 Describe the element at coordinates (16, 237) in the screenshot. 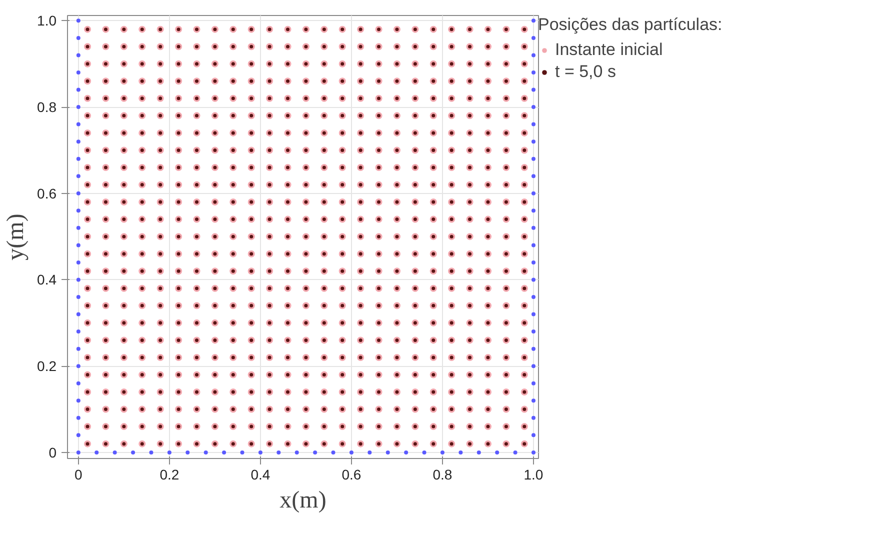

I see `y-axis-title: y(m)` at that location.